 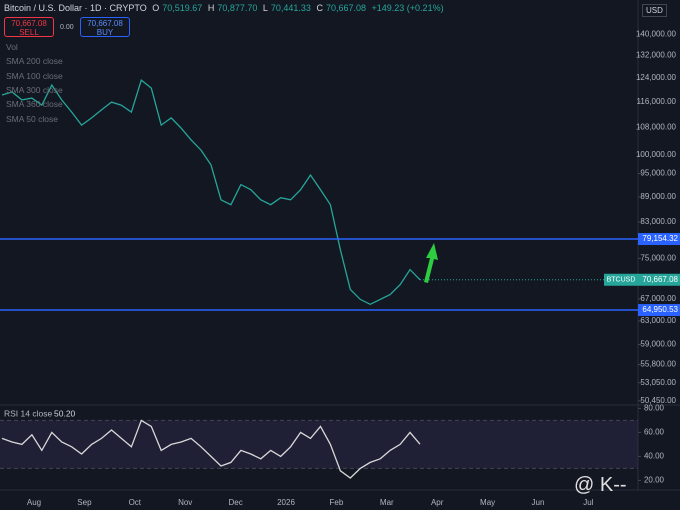 I want to click on x-tick-label: May, so click(x=487, y=502).